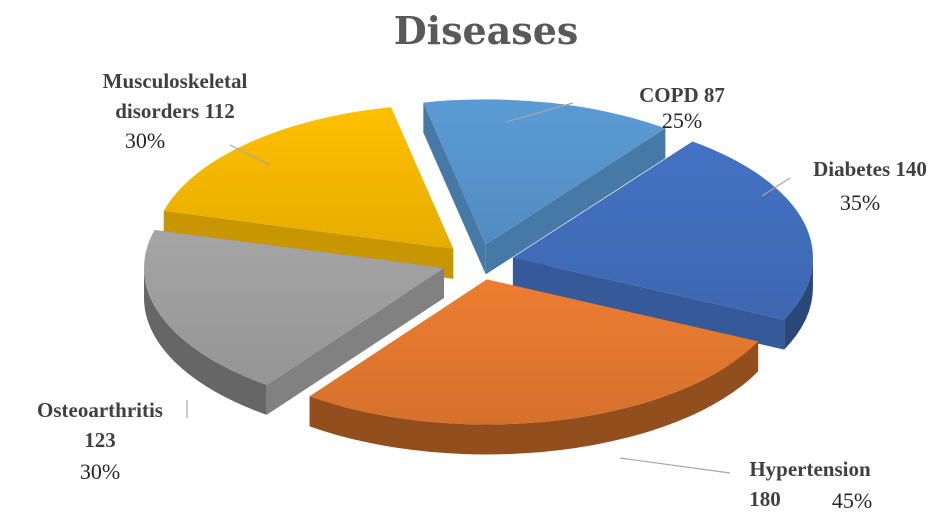 This screenshot has height=518, width=946. I want to click on pie-slice-copd, so click(544, 187).